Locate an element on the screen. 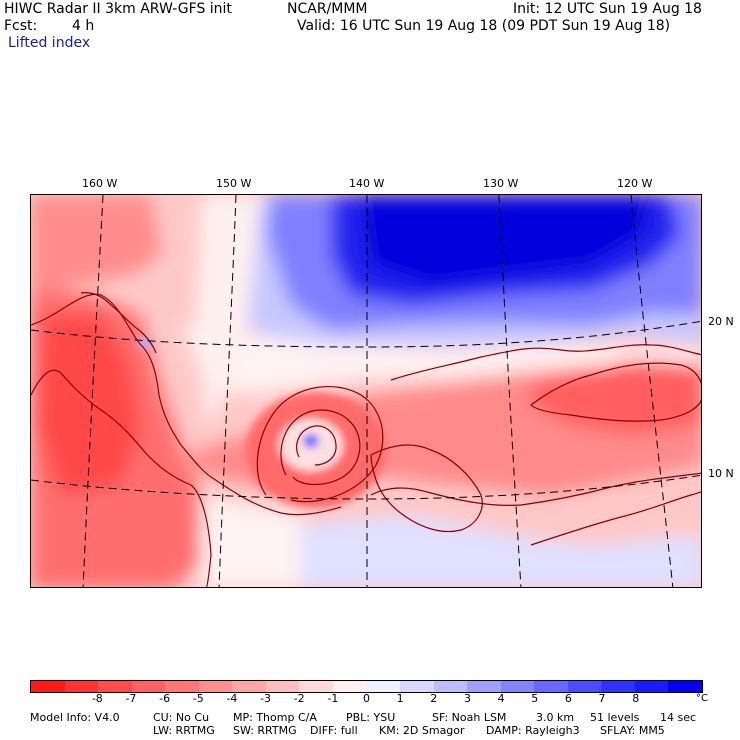 Image resolution: width=740 pixels, height=740 pixels. colorbar-tick-label: 0 is located at coordinates (366, 698).